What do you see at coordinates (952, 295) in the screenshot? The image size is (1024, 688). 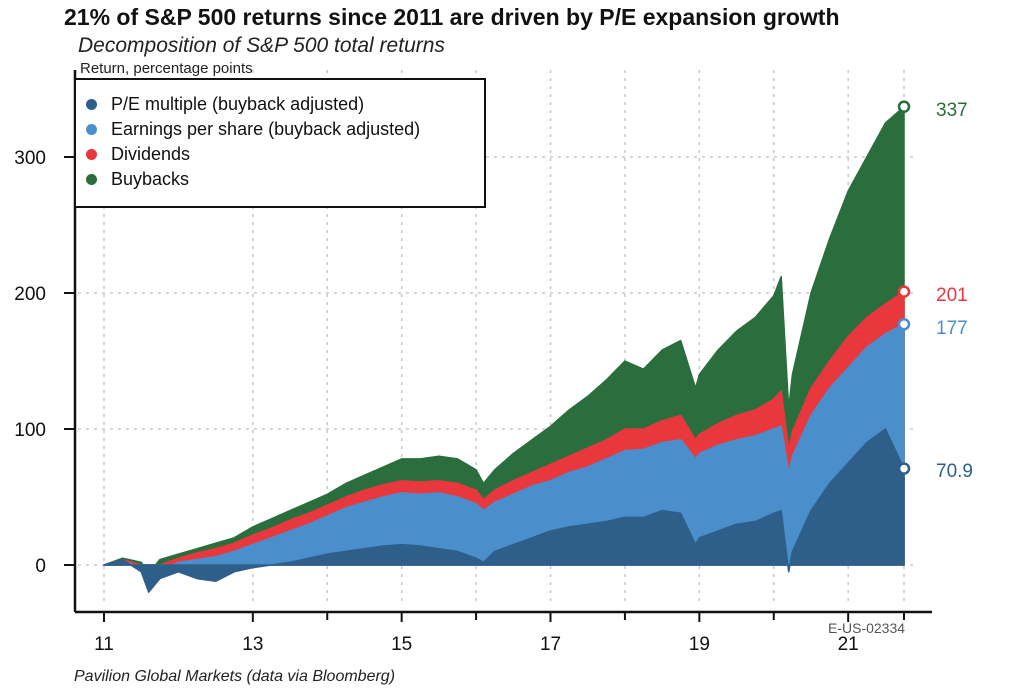 I see `end-label-dividends: 201` at bounding box center [952, 295].